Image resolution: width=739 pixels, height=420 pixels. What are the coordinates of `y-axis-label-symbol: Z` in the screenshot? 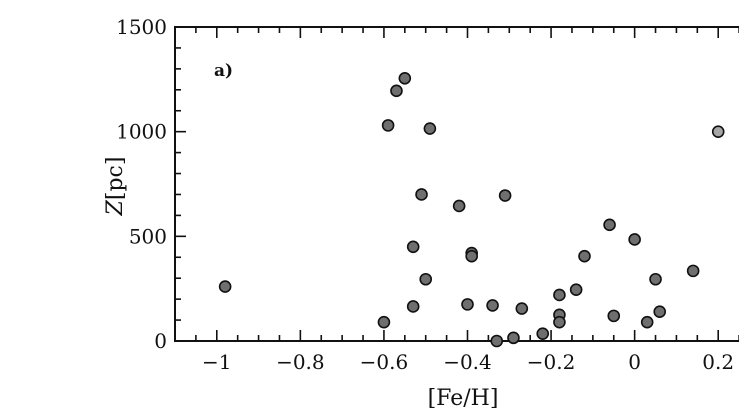 It's located at (115, 207).